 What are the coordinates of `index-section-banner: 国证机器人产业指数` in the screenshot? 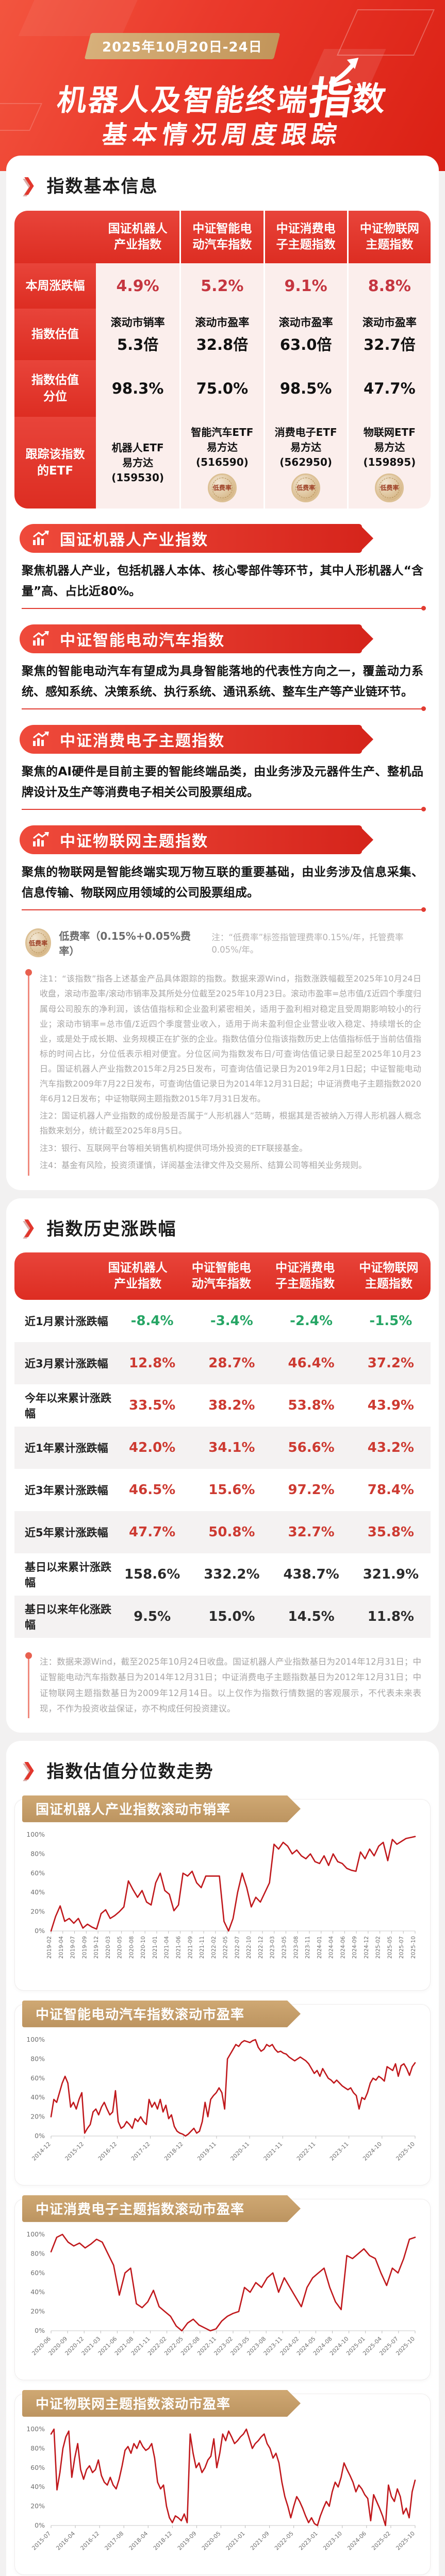 It's located at (196, 538).